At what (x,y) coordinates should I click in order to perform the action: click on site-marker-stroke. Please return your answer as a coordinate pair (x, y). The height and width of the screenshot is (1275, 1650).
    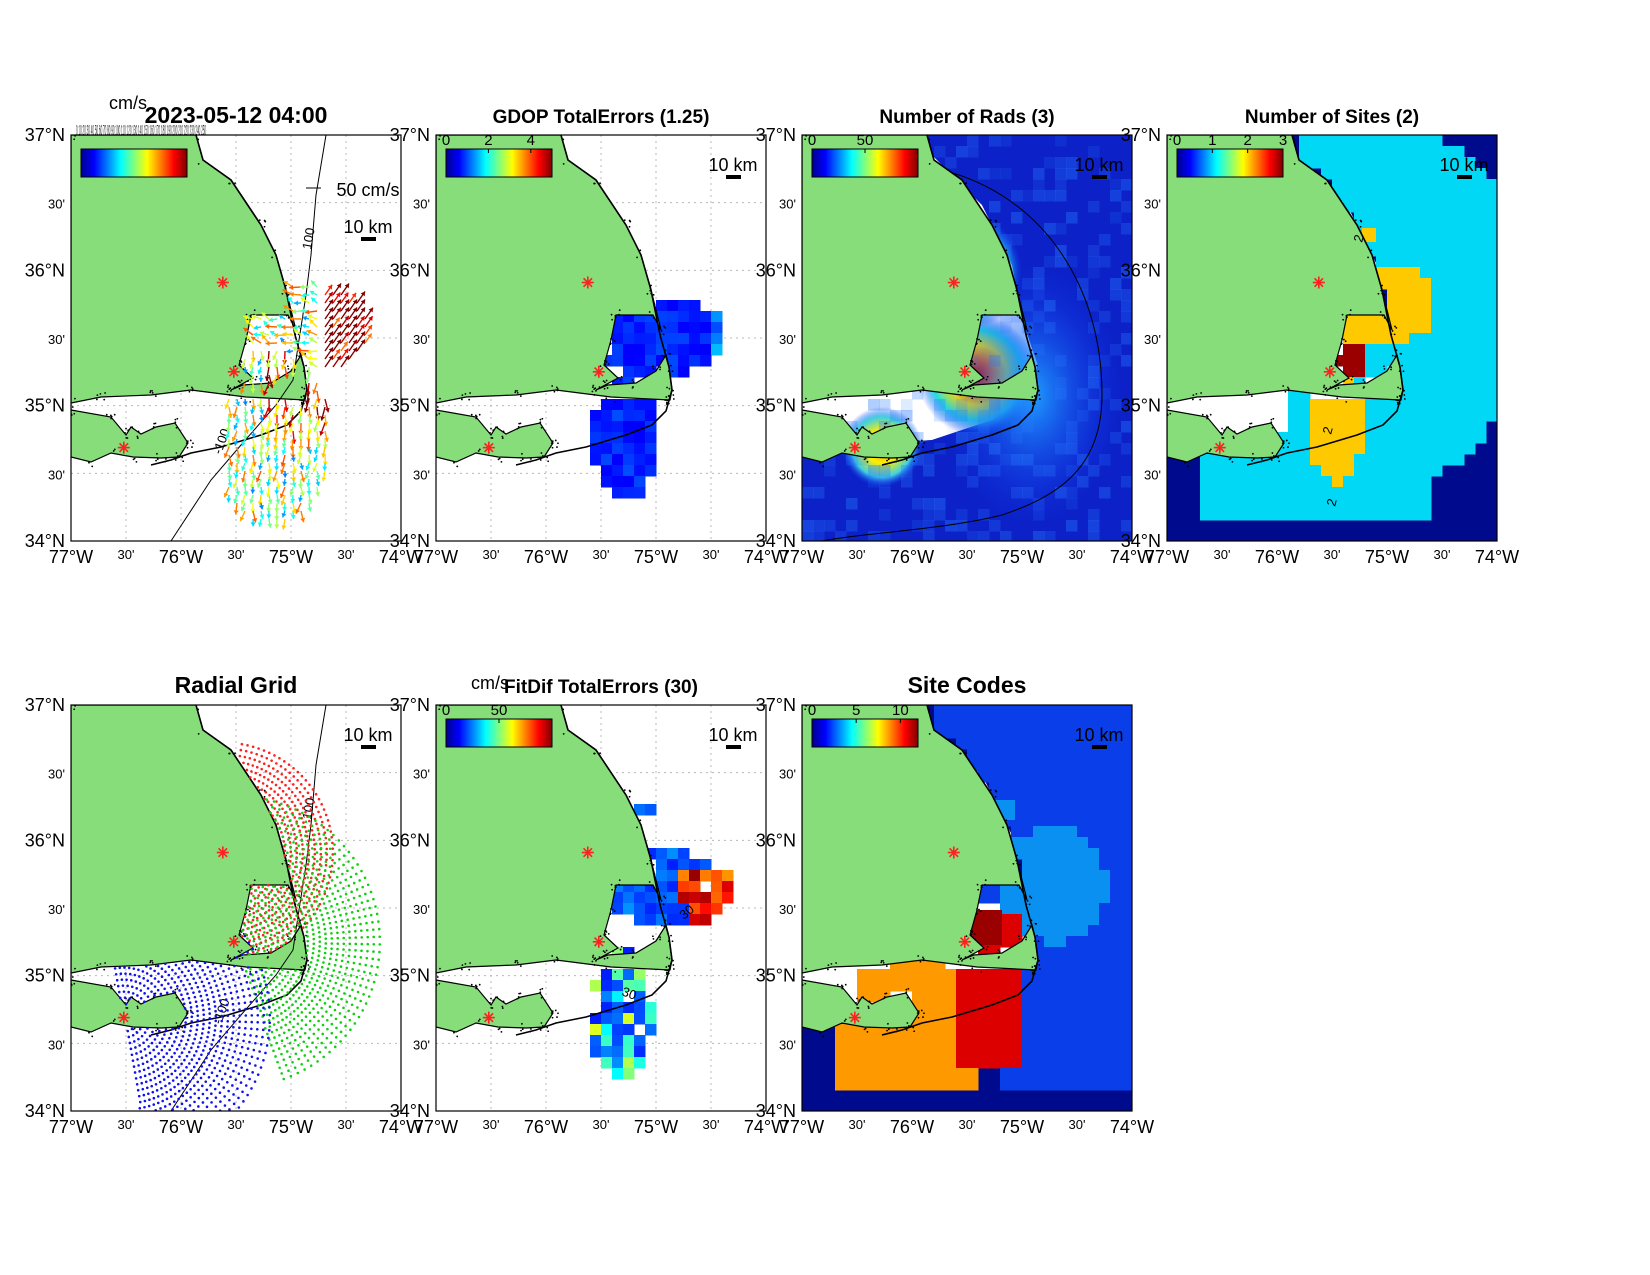
    Looking at the image, I should click on (587, 282).